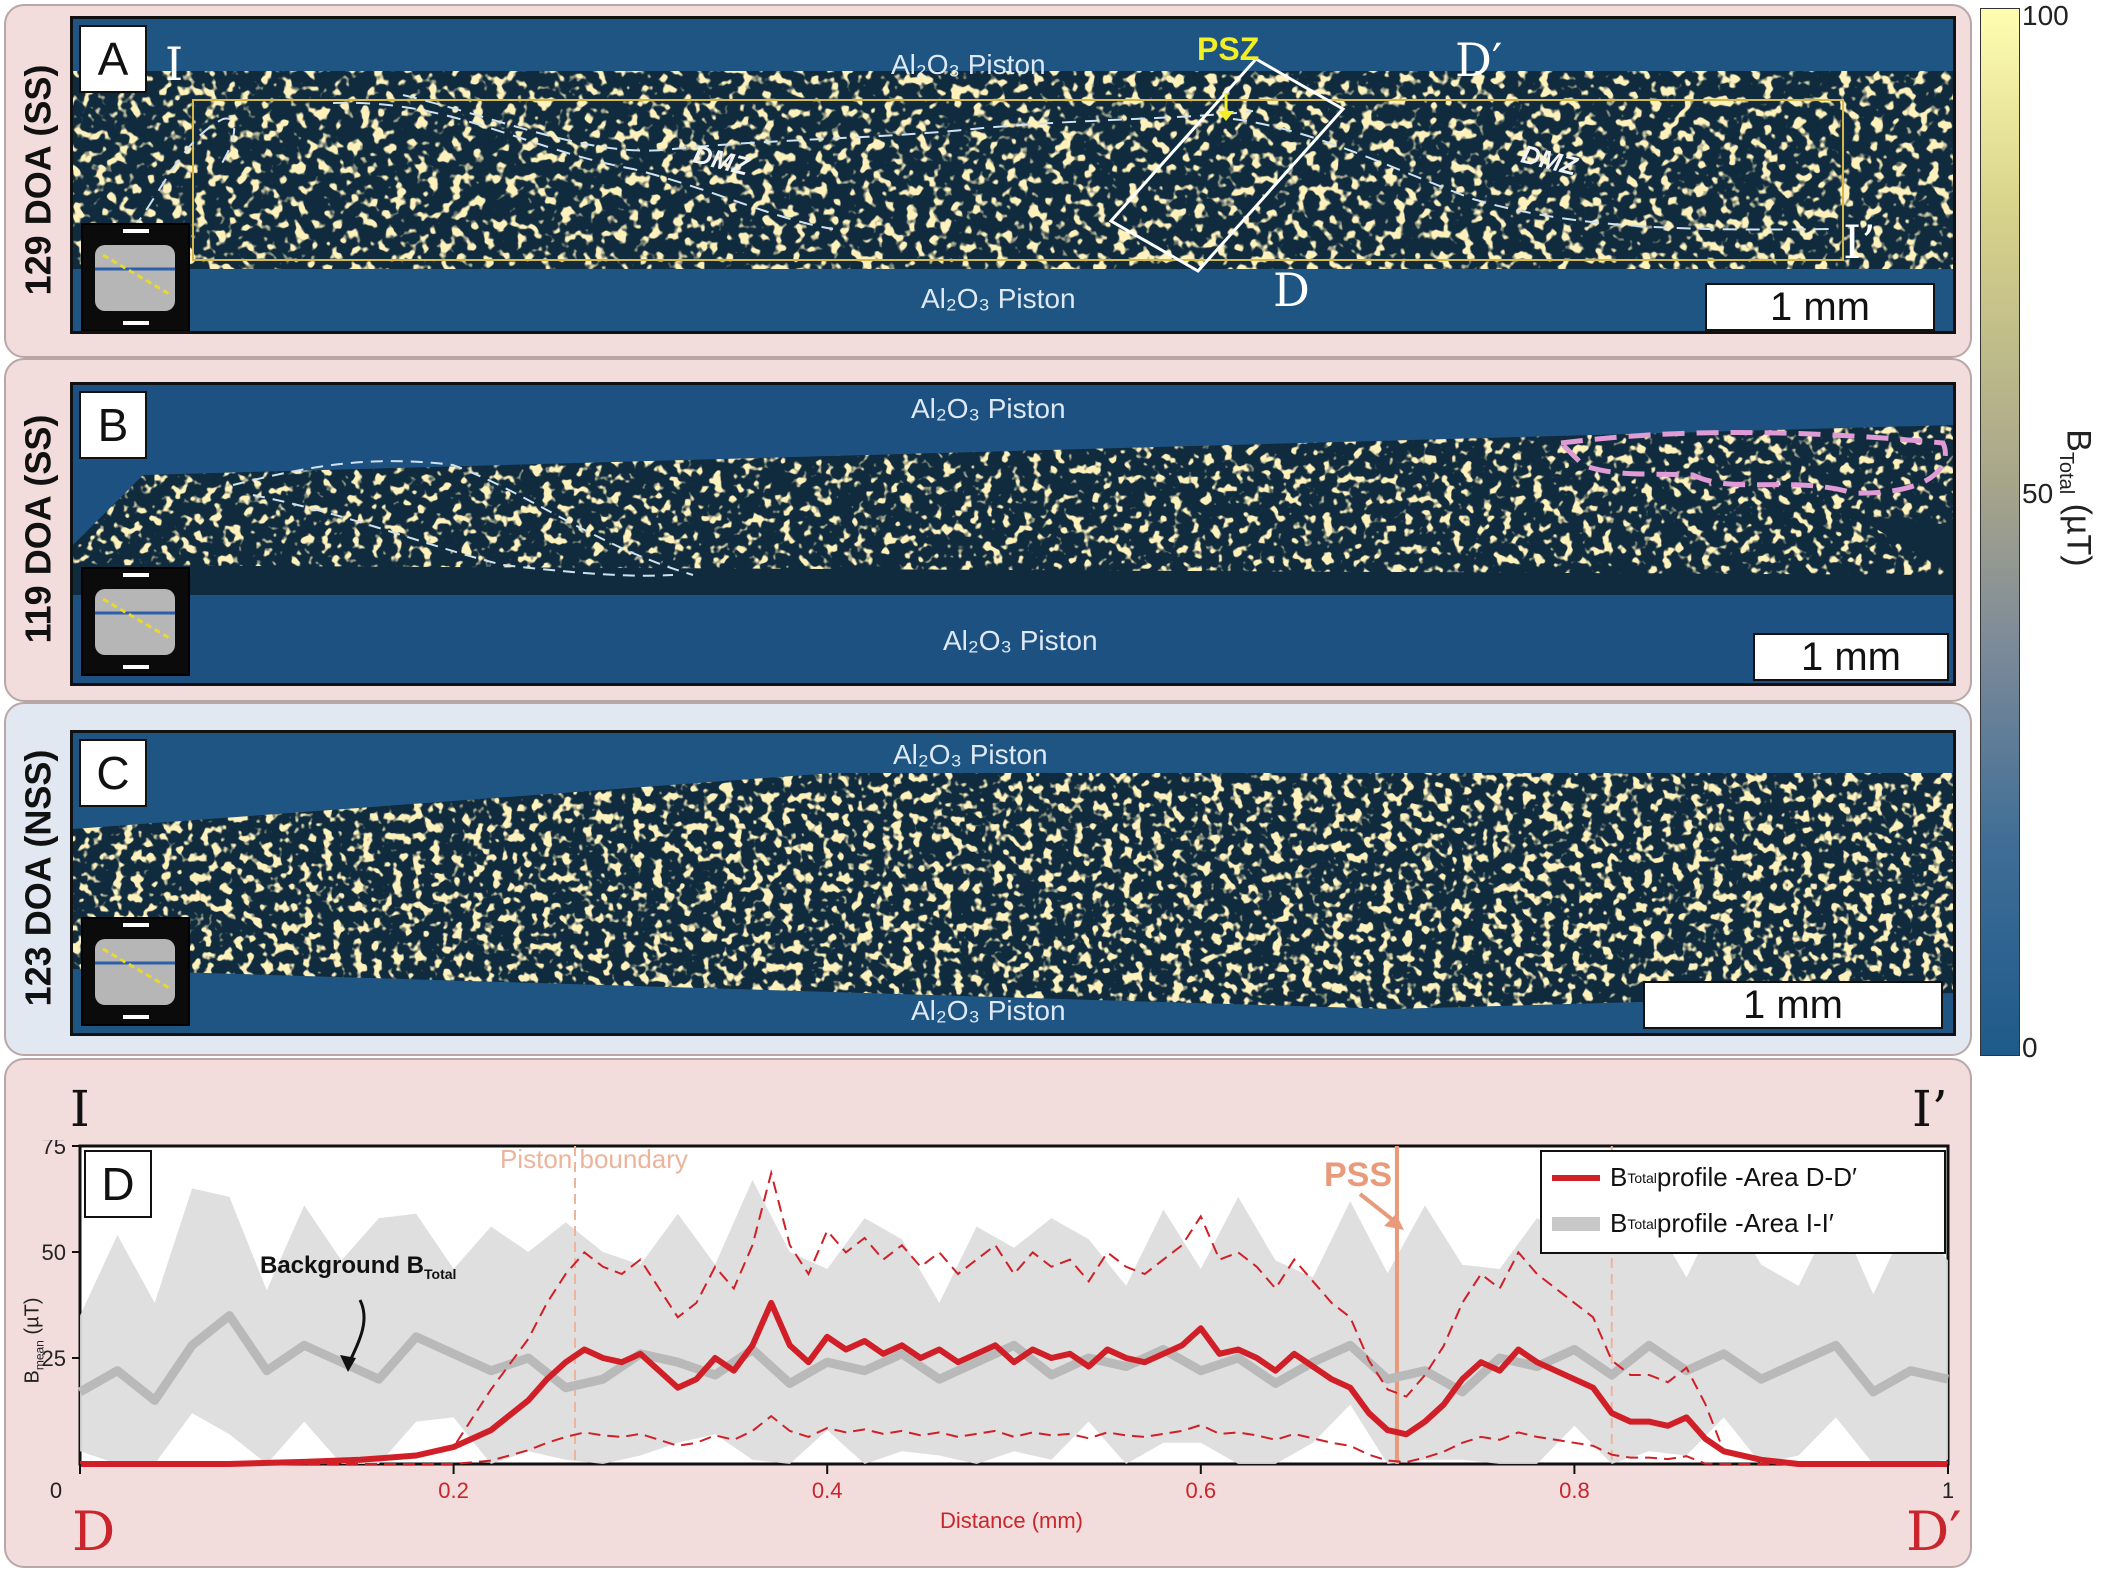  I want to click on colorbar-tick-min: 0, so click(2030, 1047).